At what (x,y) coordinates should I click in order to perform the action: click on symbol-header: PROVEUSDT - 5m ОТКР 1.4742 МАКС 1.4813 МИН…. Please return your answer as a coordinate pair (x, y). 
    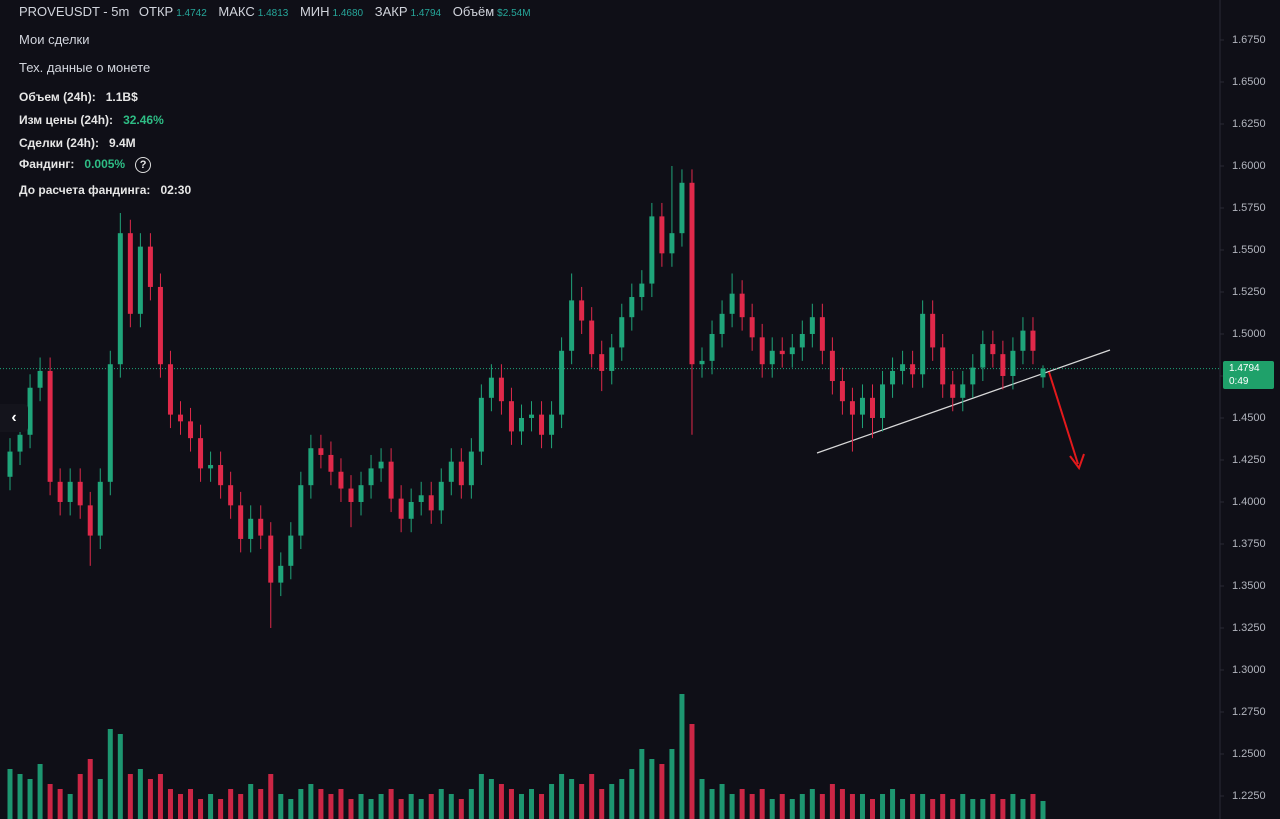
    Looking at the image, I should click on (279, 11).